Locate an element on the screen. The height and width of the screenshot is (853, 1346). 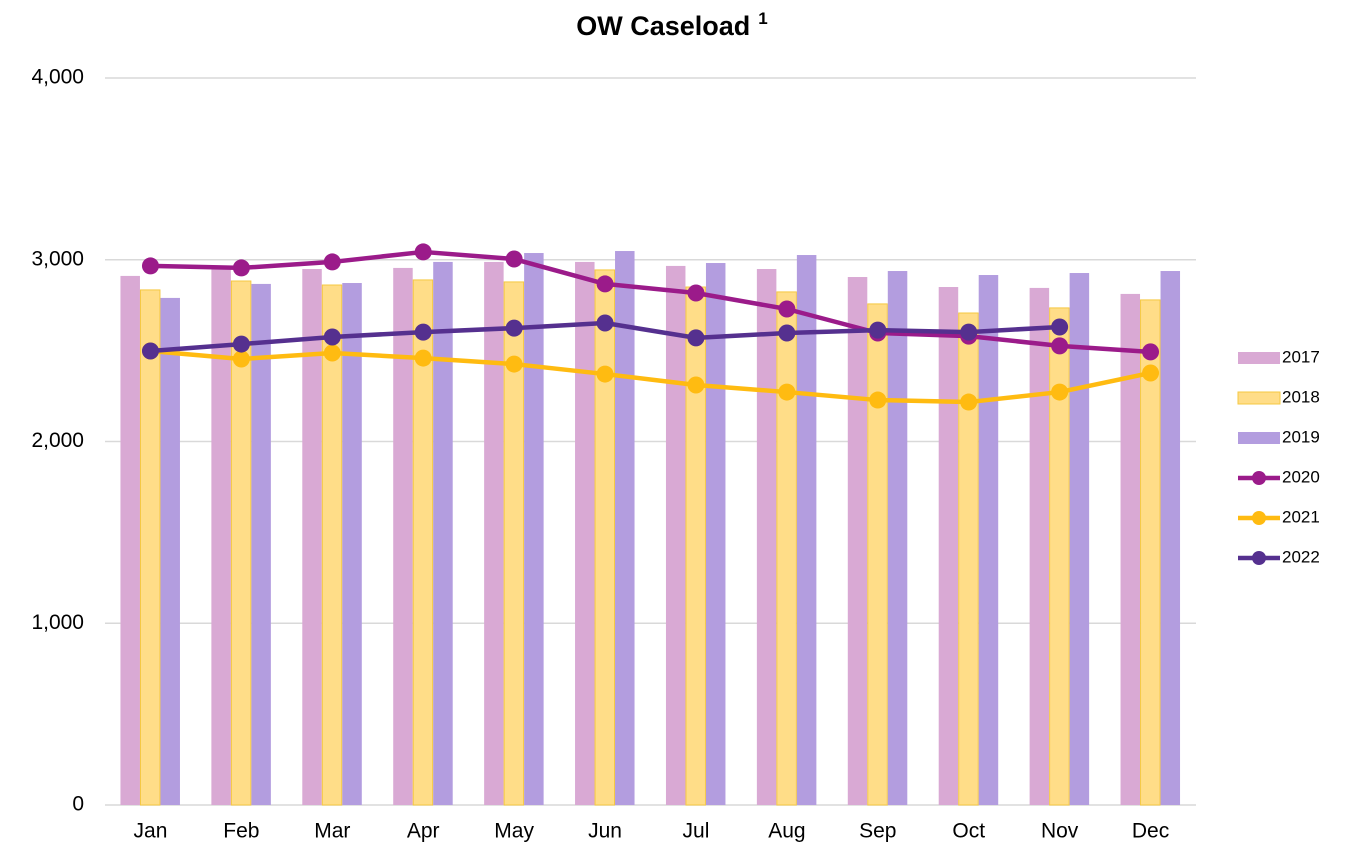
legend-label: 2022 is located at coordinates (1301, 556).